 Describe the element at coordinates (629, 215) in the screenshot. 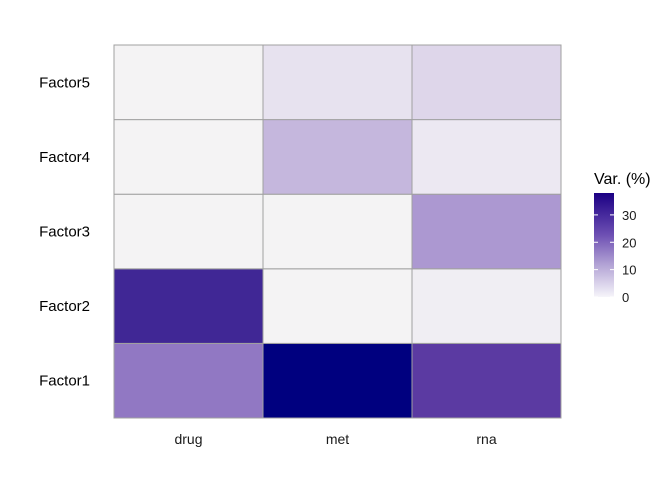

I see `legend-tick-label: 30` at that location.